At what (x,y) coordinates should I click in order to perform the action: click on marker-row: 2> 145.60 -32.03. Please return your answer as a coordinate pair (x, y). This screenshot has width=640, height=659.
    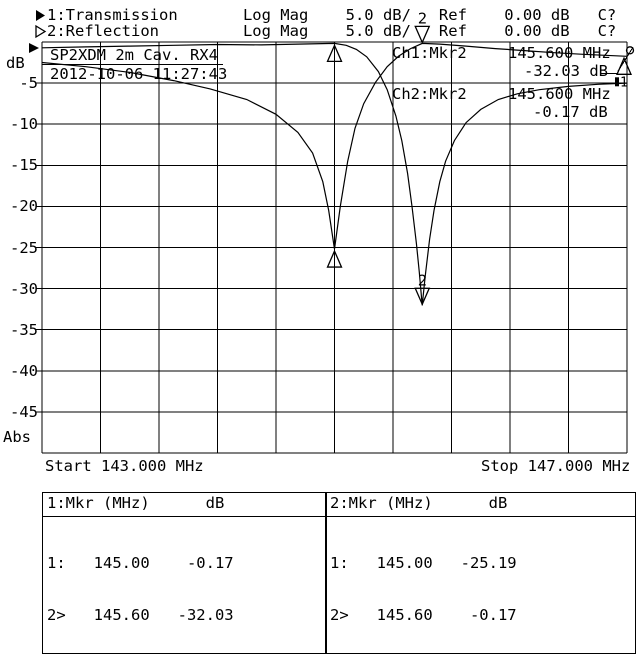
    Looking at the image, I should click on (140, 615).